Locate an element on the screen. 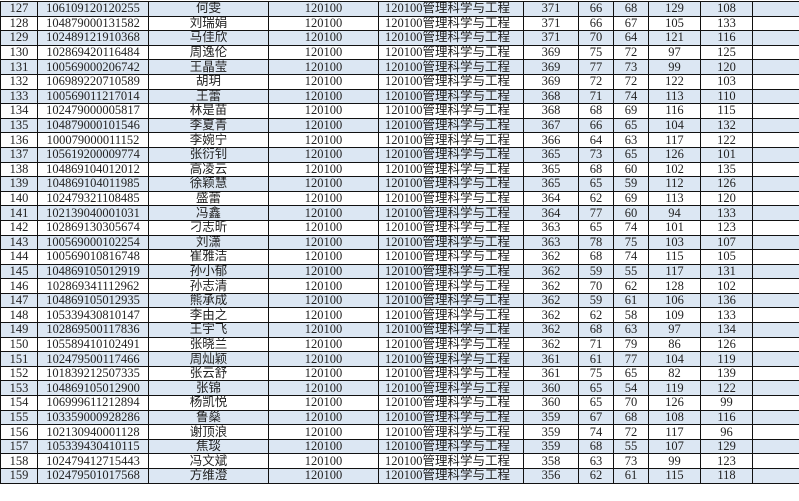  row-number-cell: 140 is located at coordinates (19, 198).